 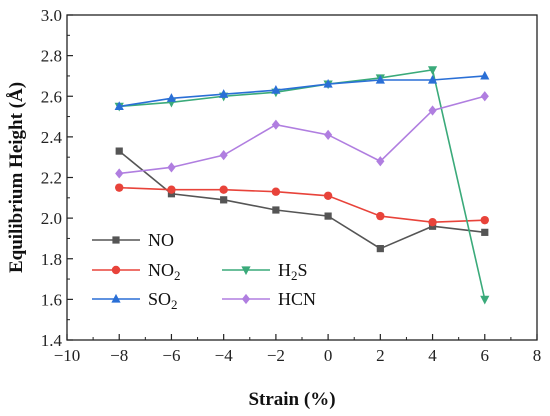 What do you see at coordinates (51, 15) in the screenshot?
I see `y-tick-label: 3.0` at bounding box center [51, 15].